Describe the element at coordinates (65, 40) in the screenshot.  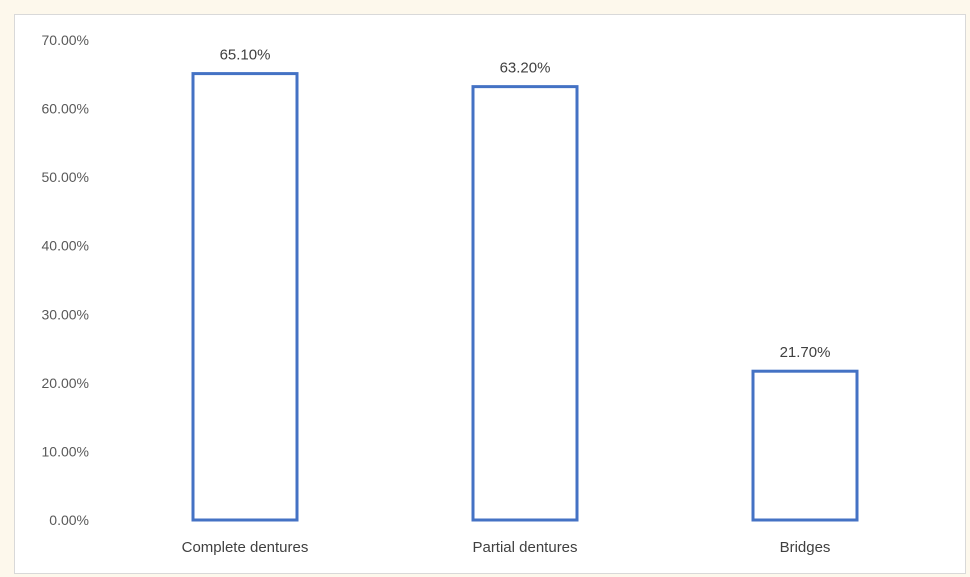
I see `y-tick-label: 70.00%` at that location.